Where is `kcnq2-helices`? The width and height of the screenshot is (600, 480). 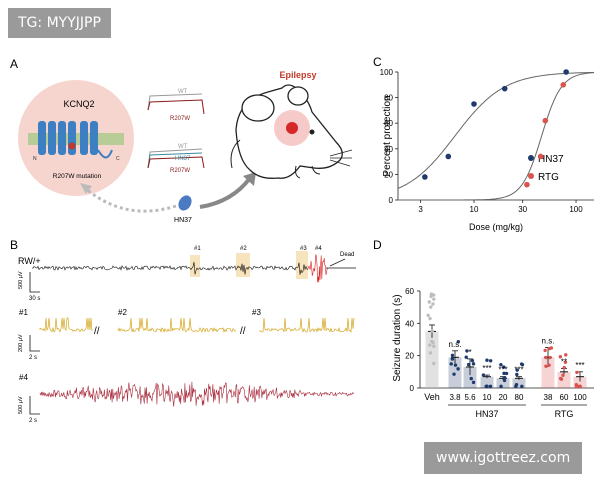 kcnq2-helices is located at coordinates (75, 140).